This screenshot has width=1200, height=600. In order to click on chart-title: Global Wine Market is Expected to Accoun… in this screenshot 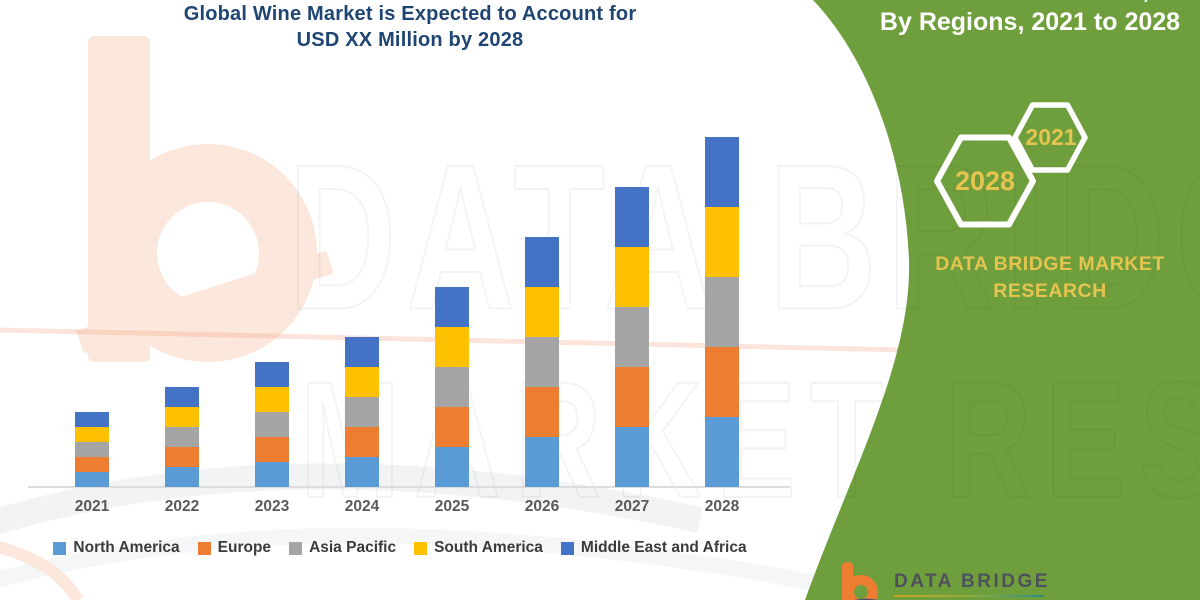, I will do `click(410, 27)`.